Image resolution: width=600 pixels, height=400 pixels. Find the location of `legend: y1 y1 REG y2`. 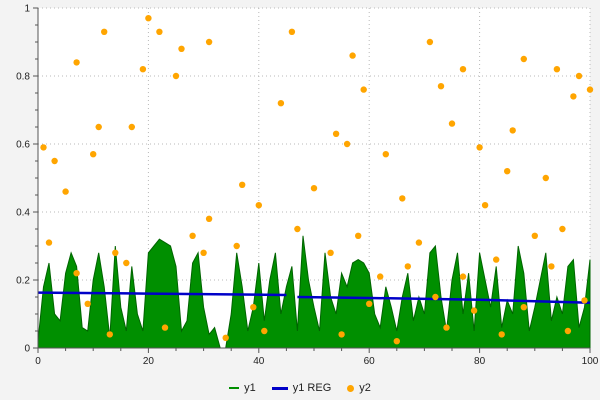

legend: y1 y1 REG y2 is located at coordinates (300, 388).